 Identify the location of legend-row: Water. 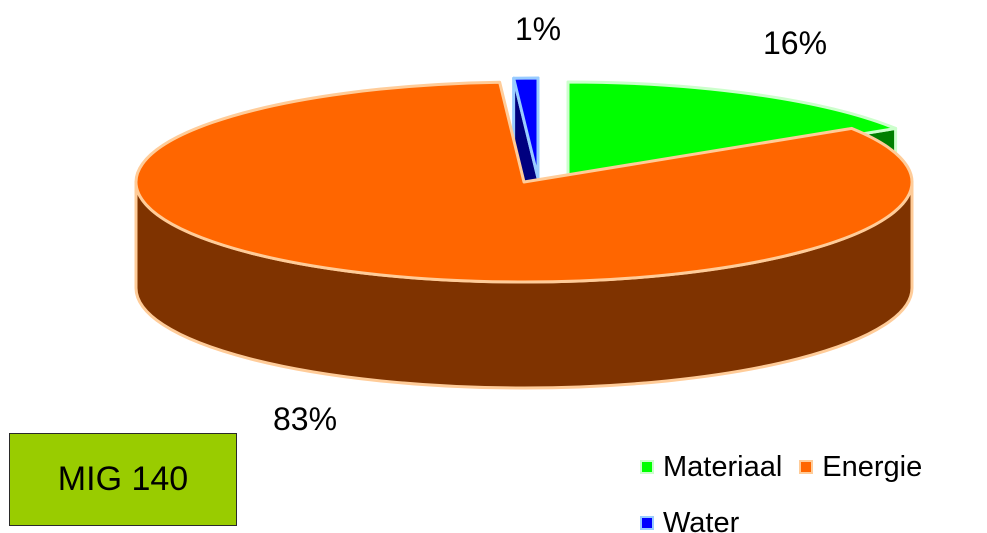
(812, 518).